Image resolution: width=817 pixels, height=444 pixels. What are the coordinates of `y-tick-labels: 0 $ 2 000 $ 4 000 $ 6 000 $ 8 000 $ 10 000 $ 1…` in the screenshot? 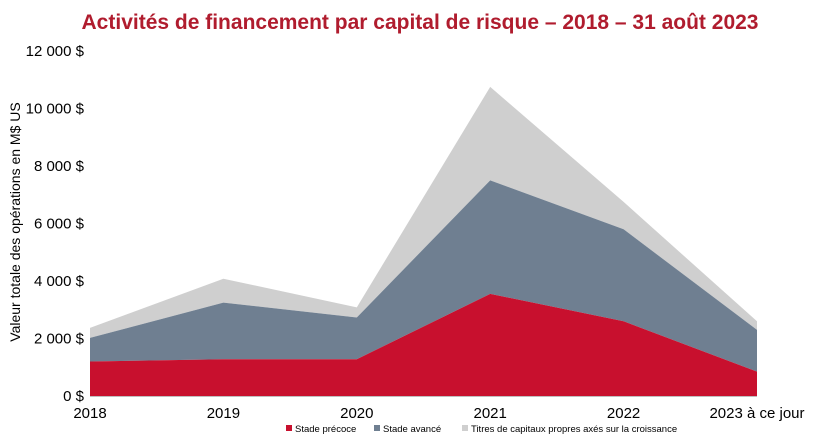 It's located at (55, 224).